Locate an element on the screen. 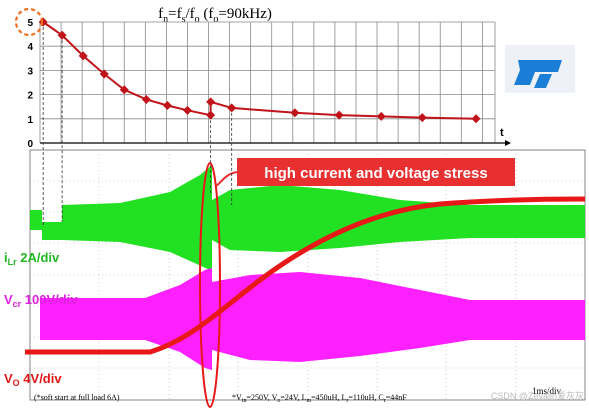 This screenshot has height=408, width=589. annotation: high current and voltage stress is located at coordinates (375, 173).